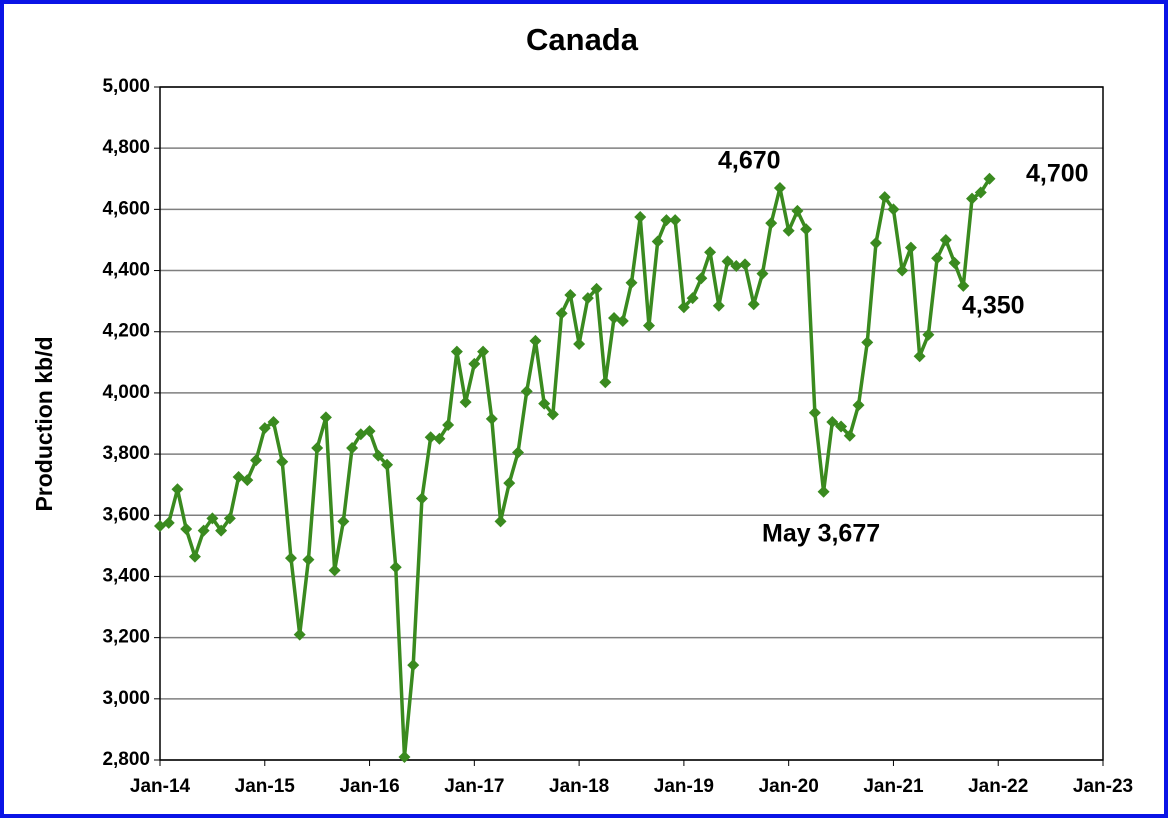  Describe the element at coordinates (993, 306) in the screenshot. I see `annotation: 4,350` at that location.